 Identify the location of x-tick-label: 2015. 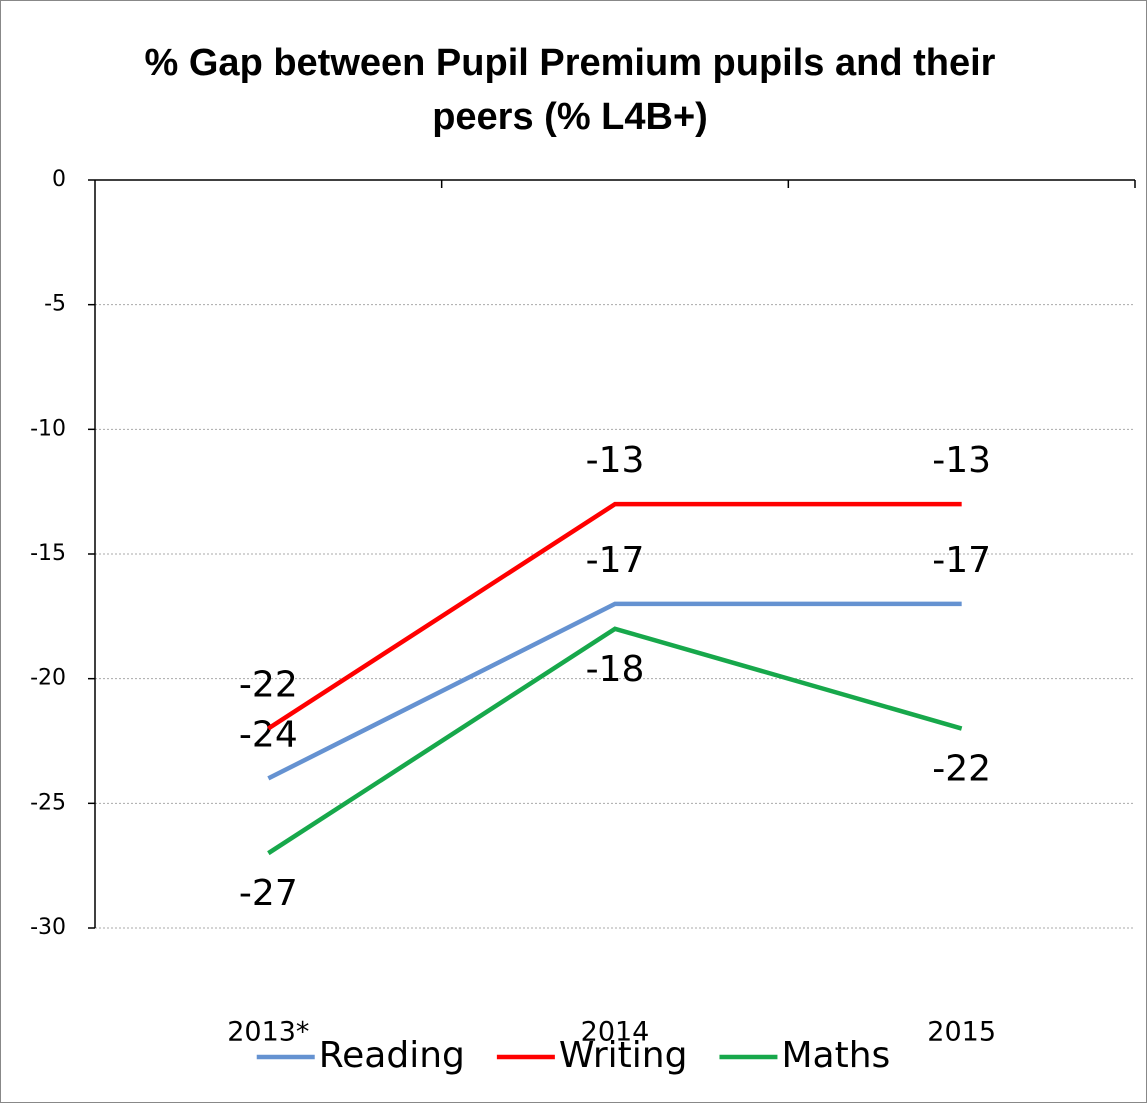
(961, 1032).